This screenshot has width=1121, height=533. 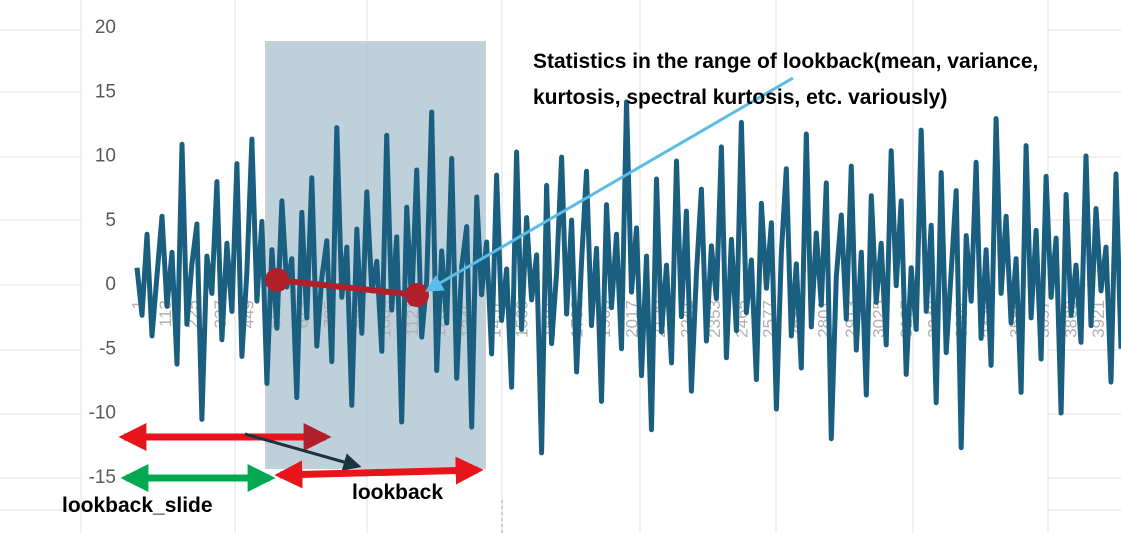 I want to click on y-tick-label: -15, so click(x=102, y=477).